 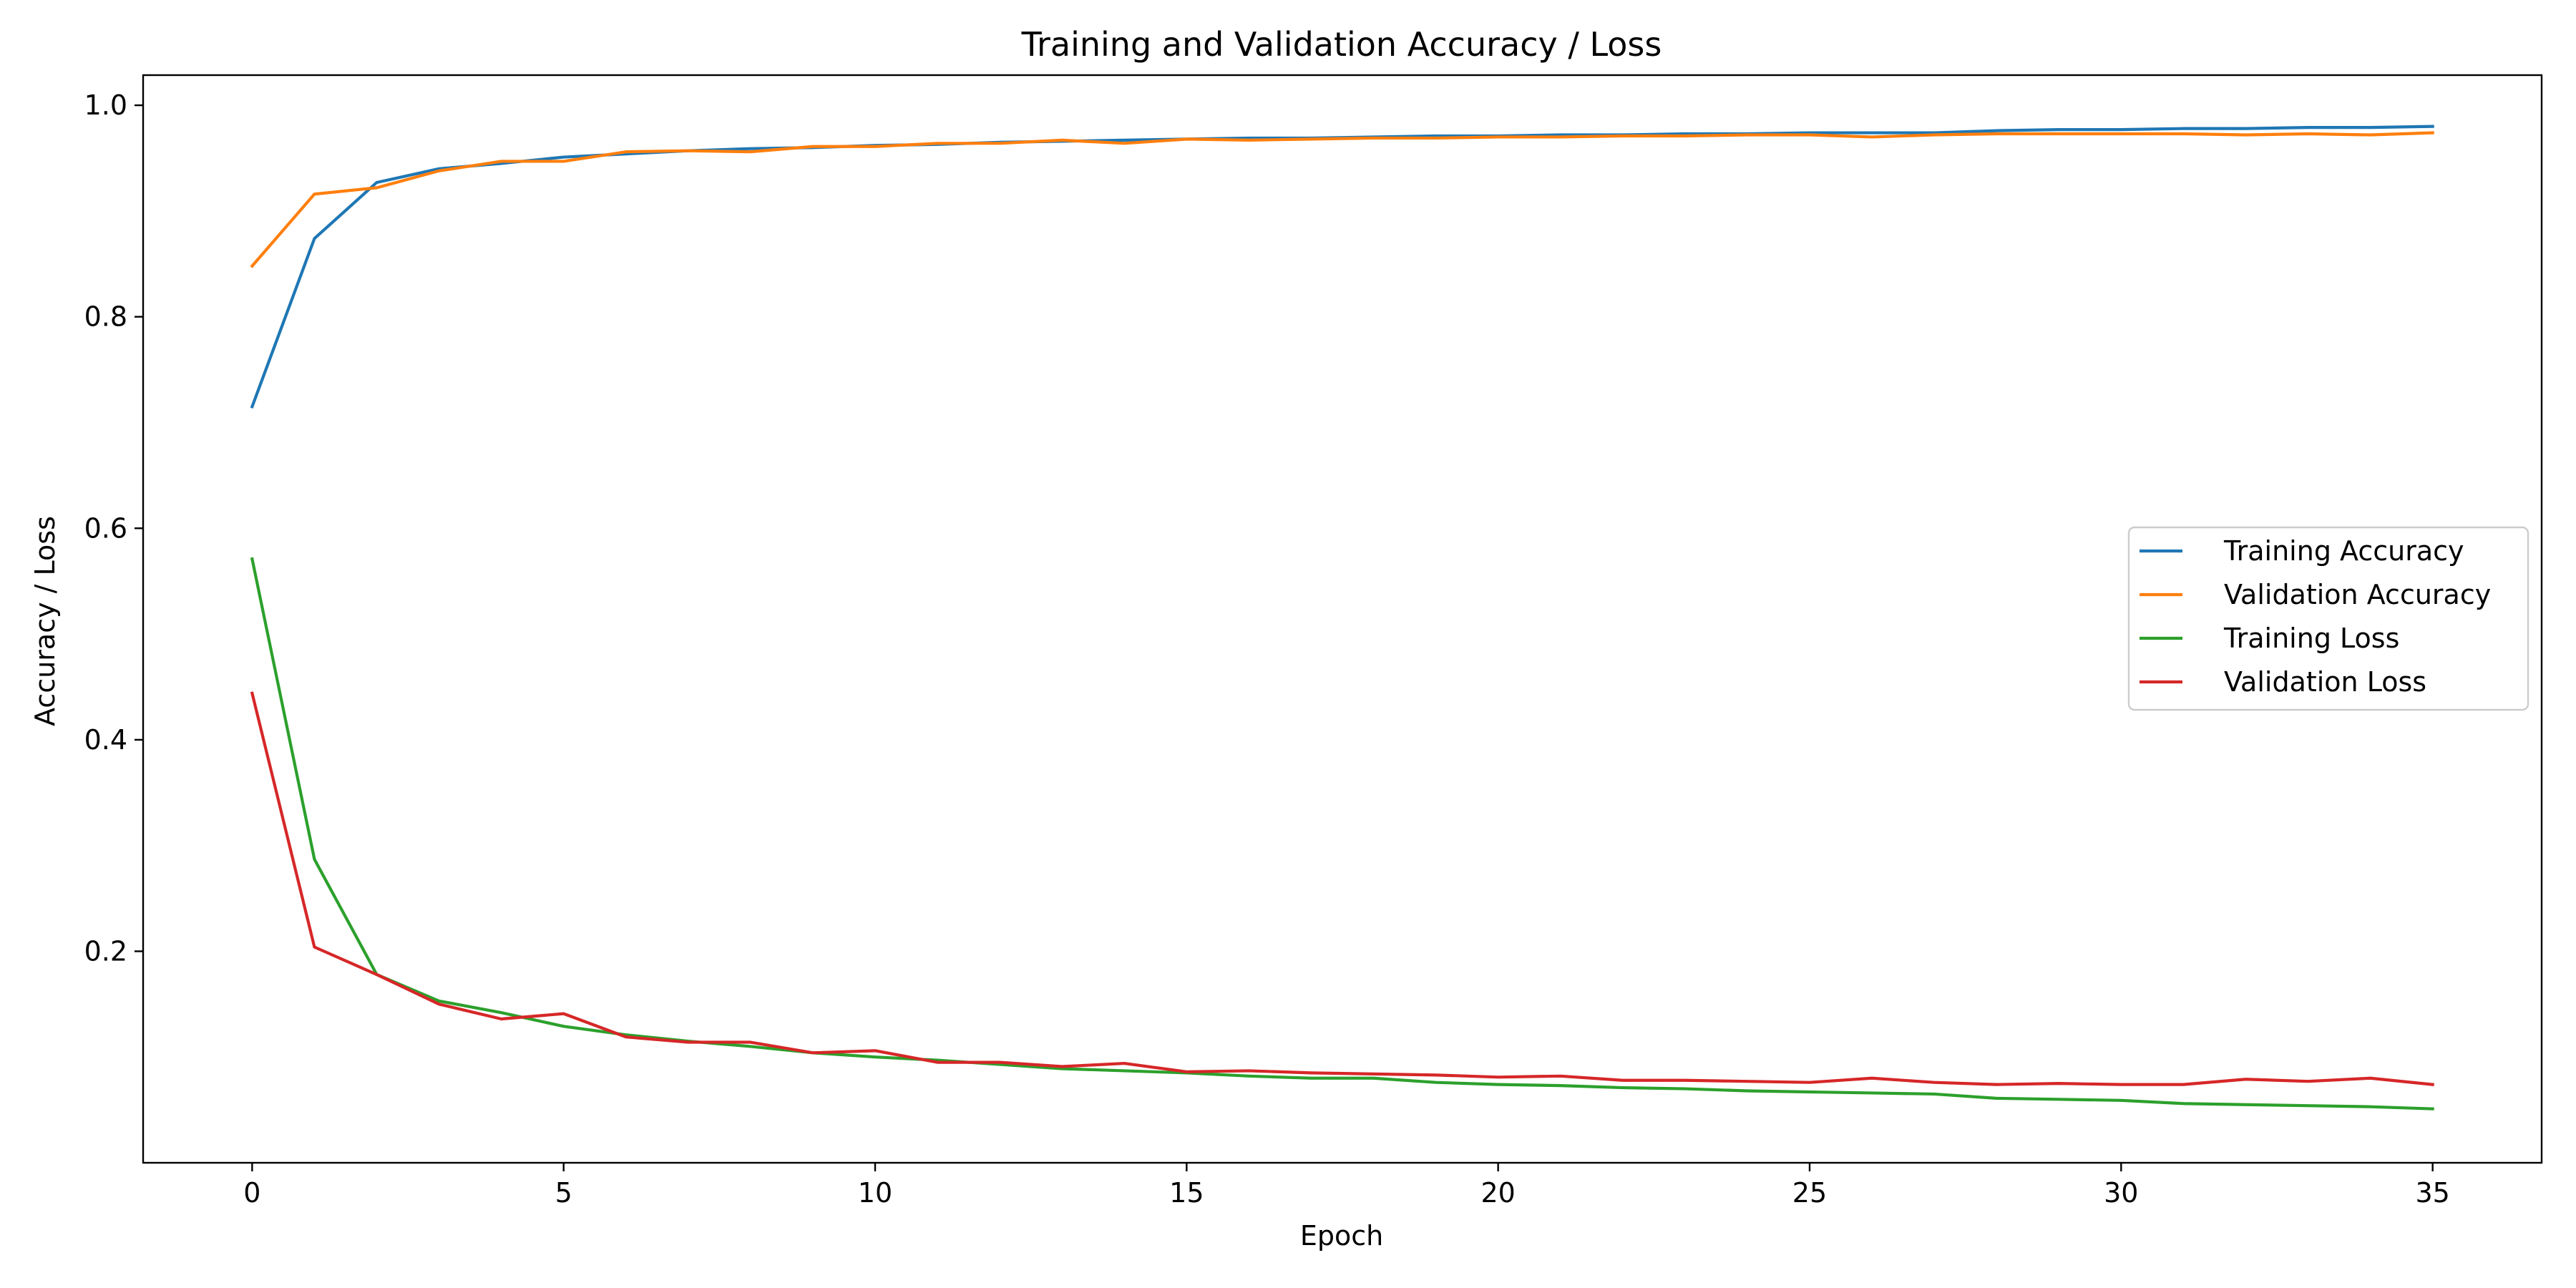 What do you see at coordinates (1809, 1193) in the screenshot?
I see `x-tick-label: 25` at bounding box center [1809, 1193].